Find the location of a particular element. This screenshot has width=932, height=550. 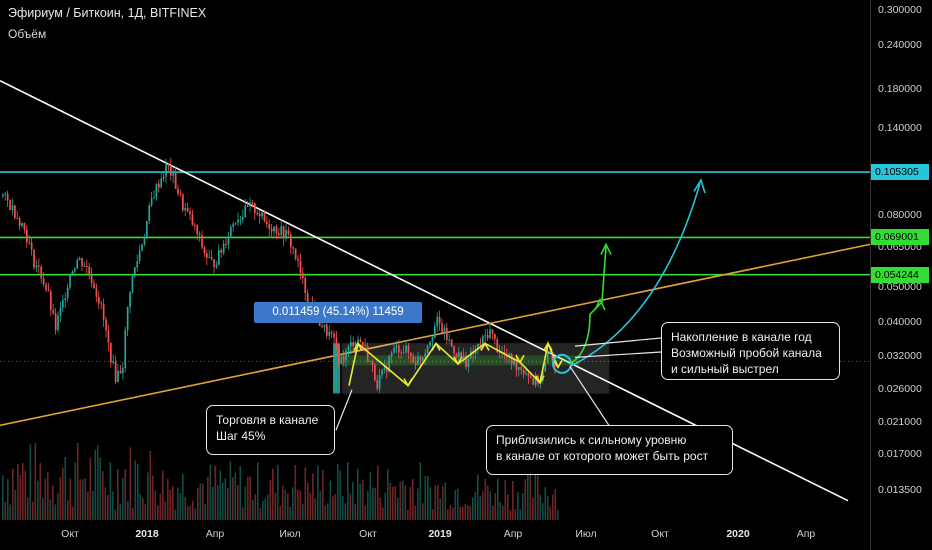

projection-arrowhead-green is located at coordinates (606, 248).